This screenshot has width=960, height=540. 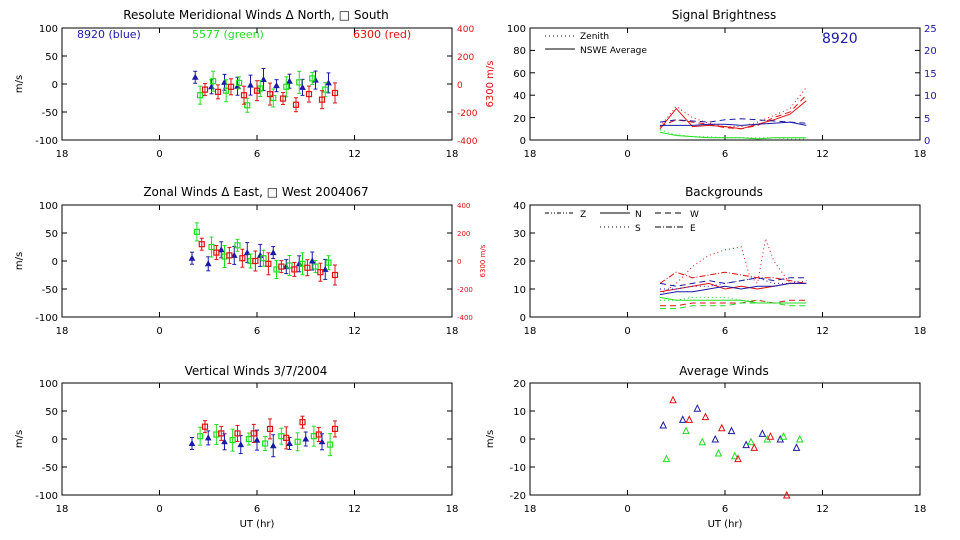 What do you see at coordinates (467, 114) in the screenshot?
I see `meridional-y2tick: -200` at bounding box center [467, 114].